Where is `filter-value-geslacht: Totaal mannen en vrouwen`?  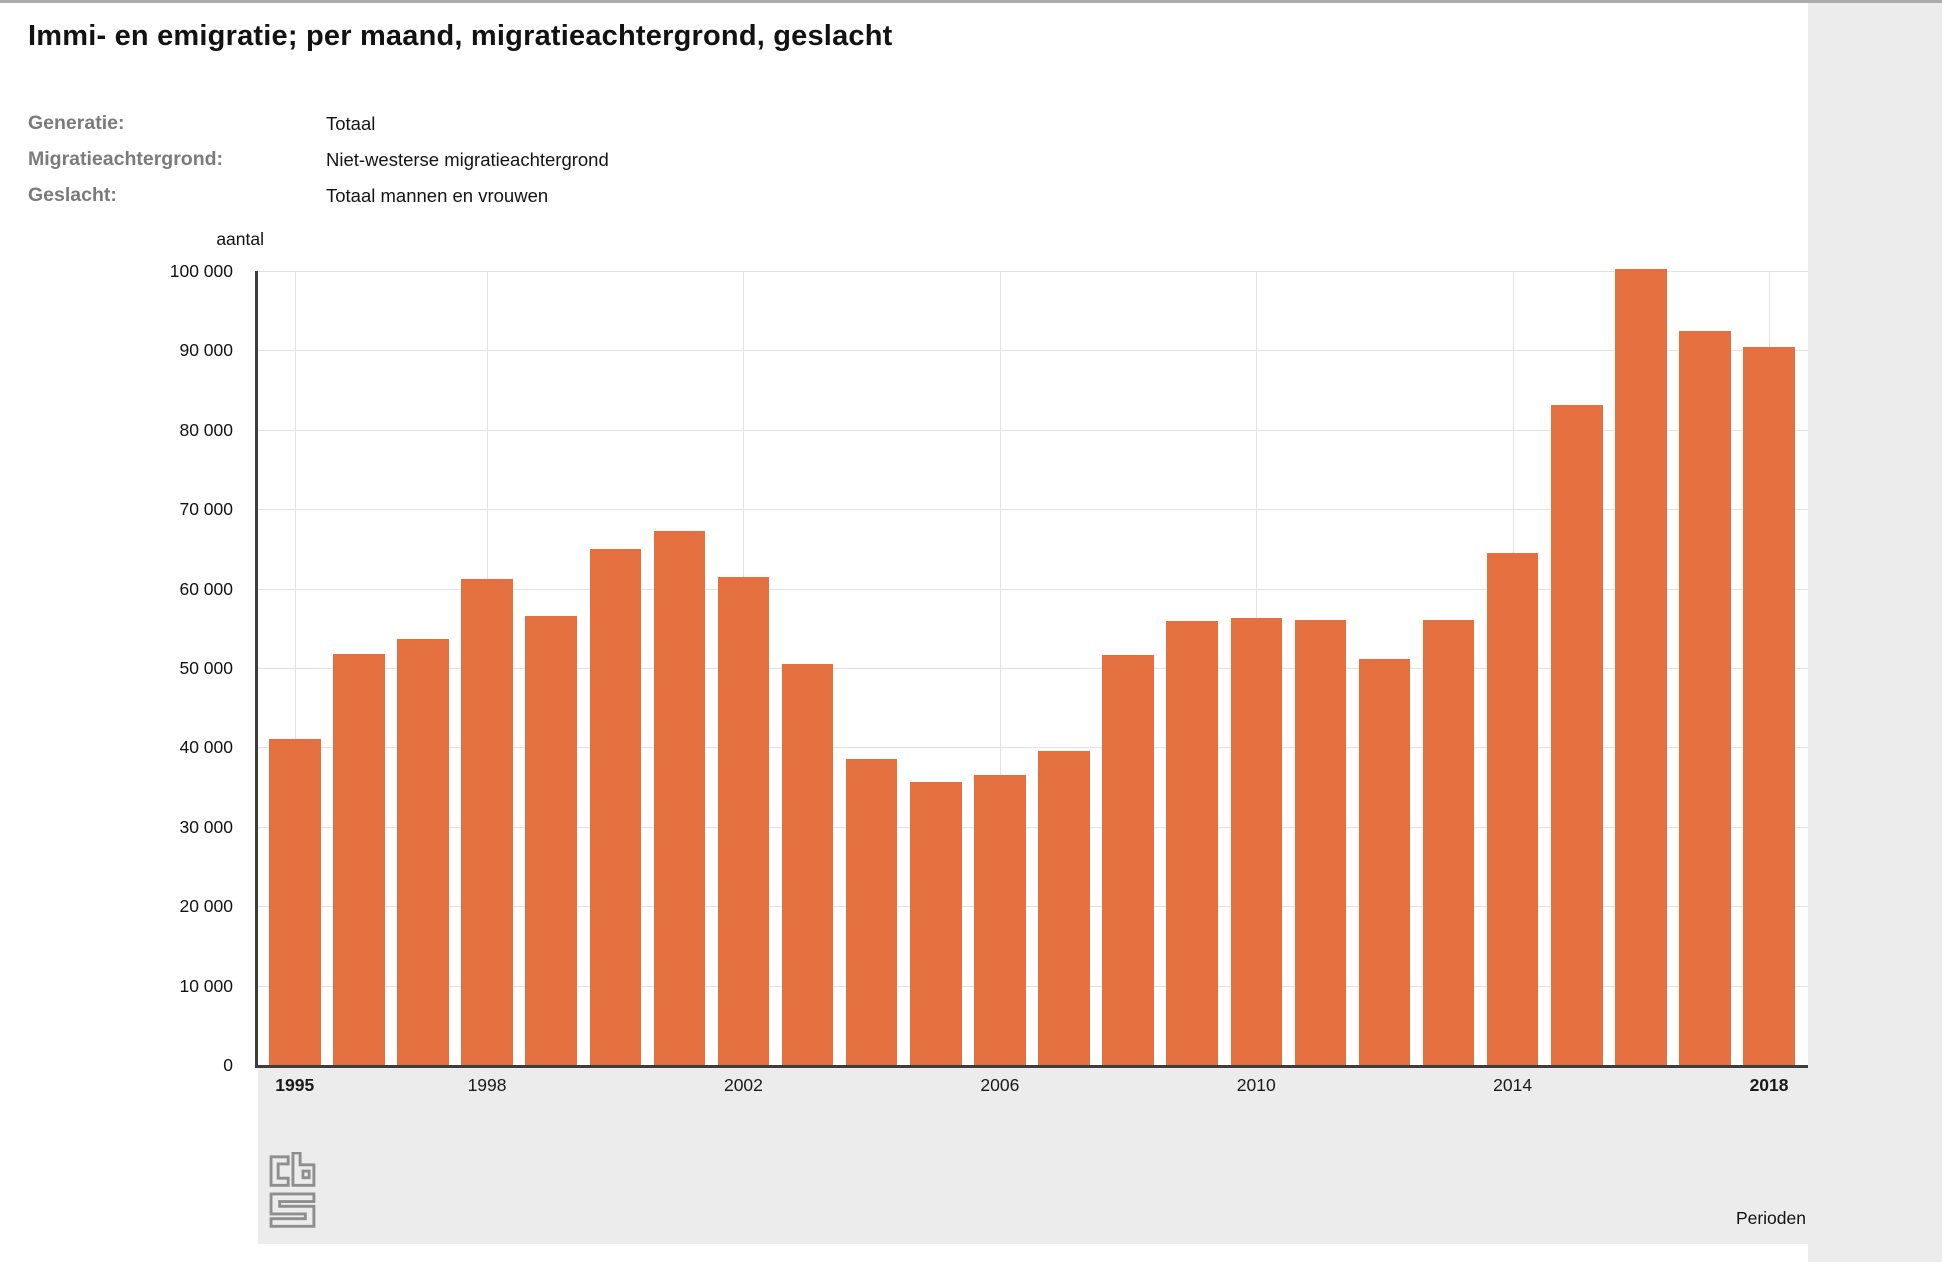
filter-value-geslacht: Totaal mannen en vrouwen is located at coordinates (437, 195).